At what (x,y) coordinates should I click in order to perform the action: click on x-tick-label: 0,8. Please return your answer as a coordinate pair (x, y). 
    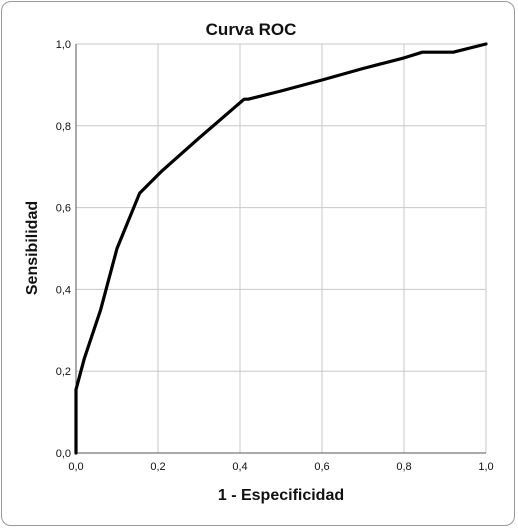
    Looking at the image, I should click on (403, 467).